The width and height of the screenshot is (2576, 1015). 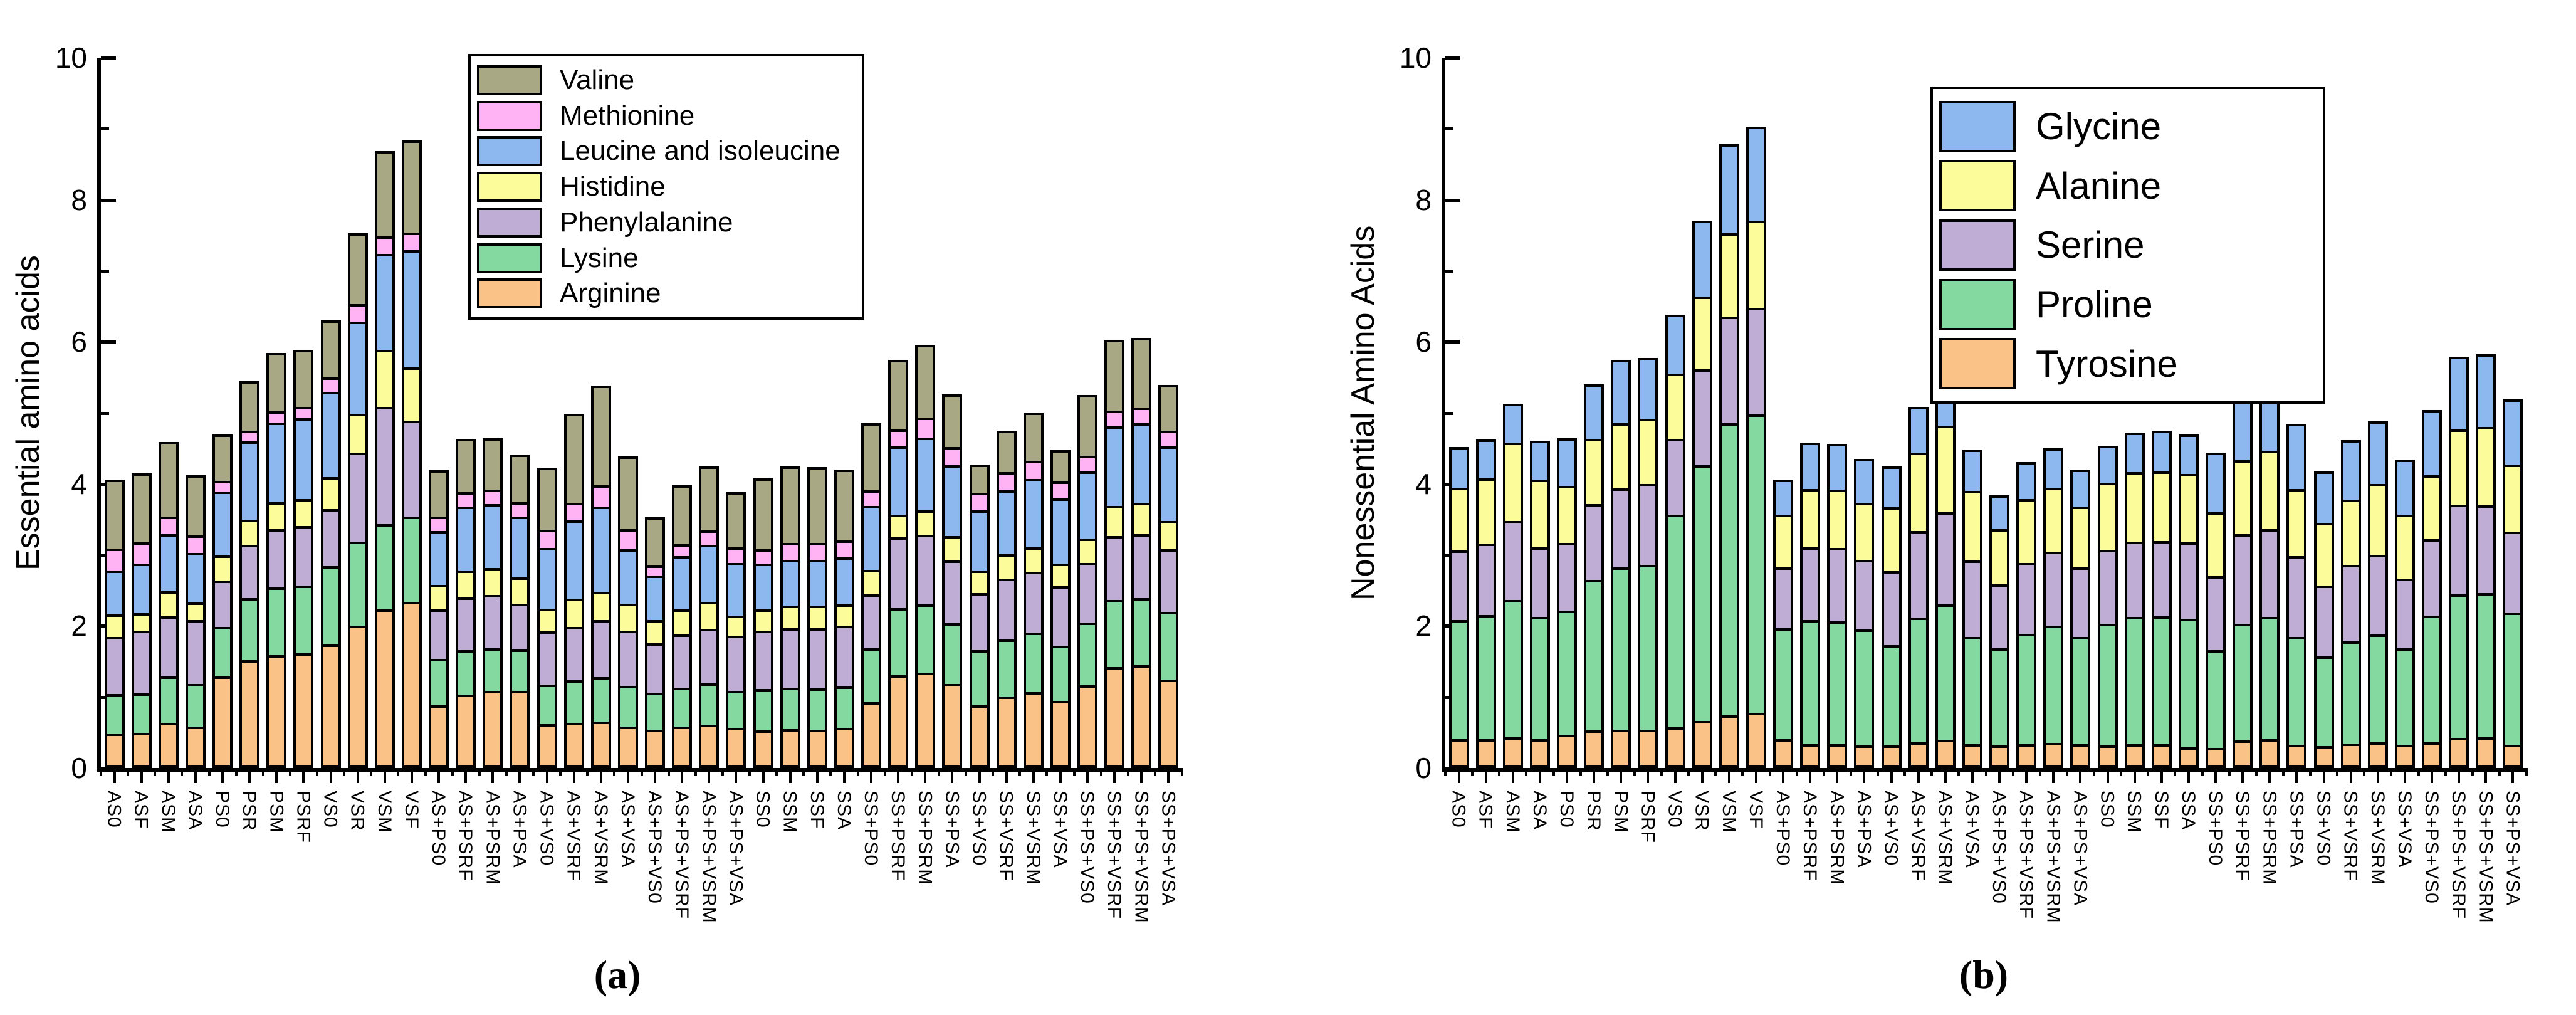 What do you see at coordinates (1620, 812) in the screenshot?
I see `x-category-label: PSM` at bounding box center [1620, 812].